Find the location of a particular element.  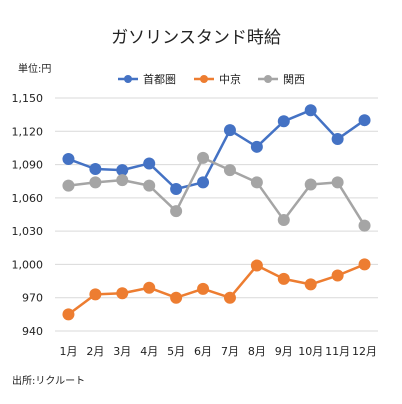

legend-label: 中京 is located at coordinates (230, 79).